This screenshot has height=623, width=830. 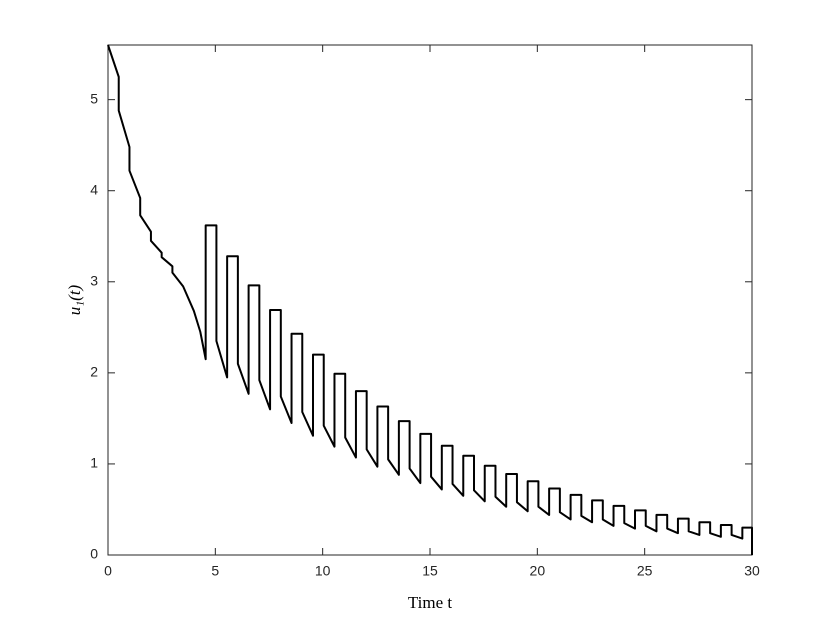 What do you see at coordinates (752, 571) in the screenshot?
I see `x-tick-label: 30` at bounding box center [752, 571].